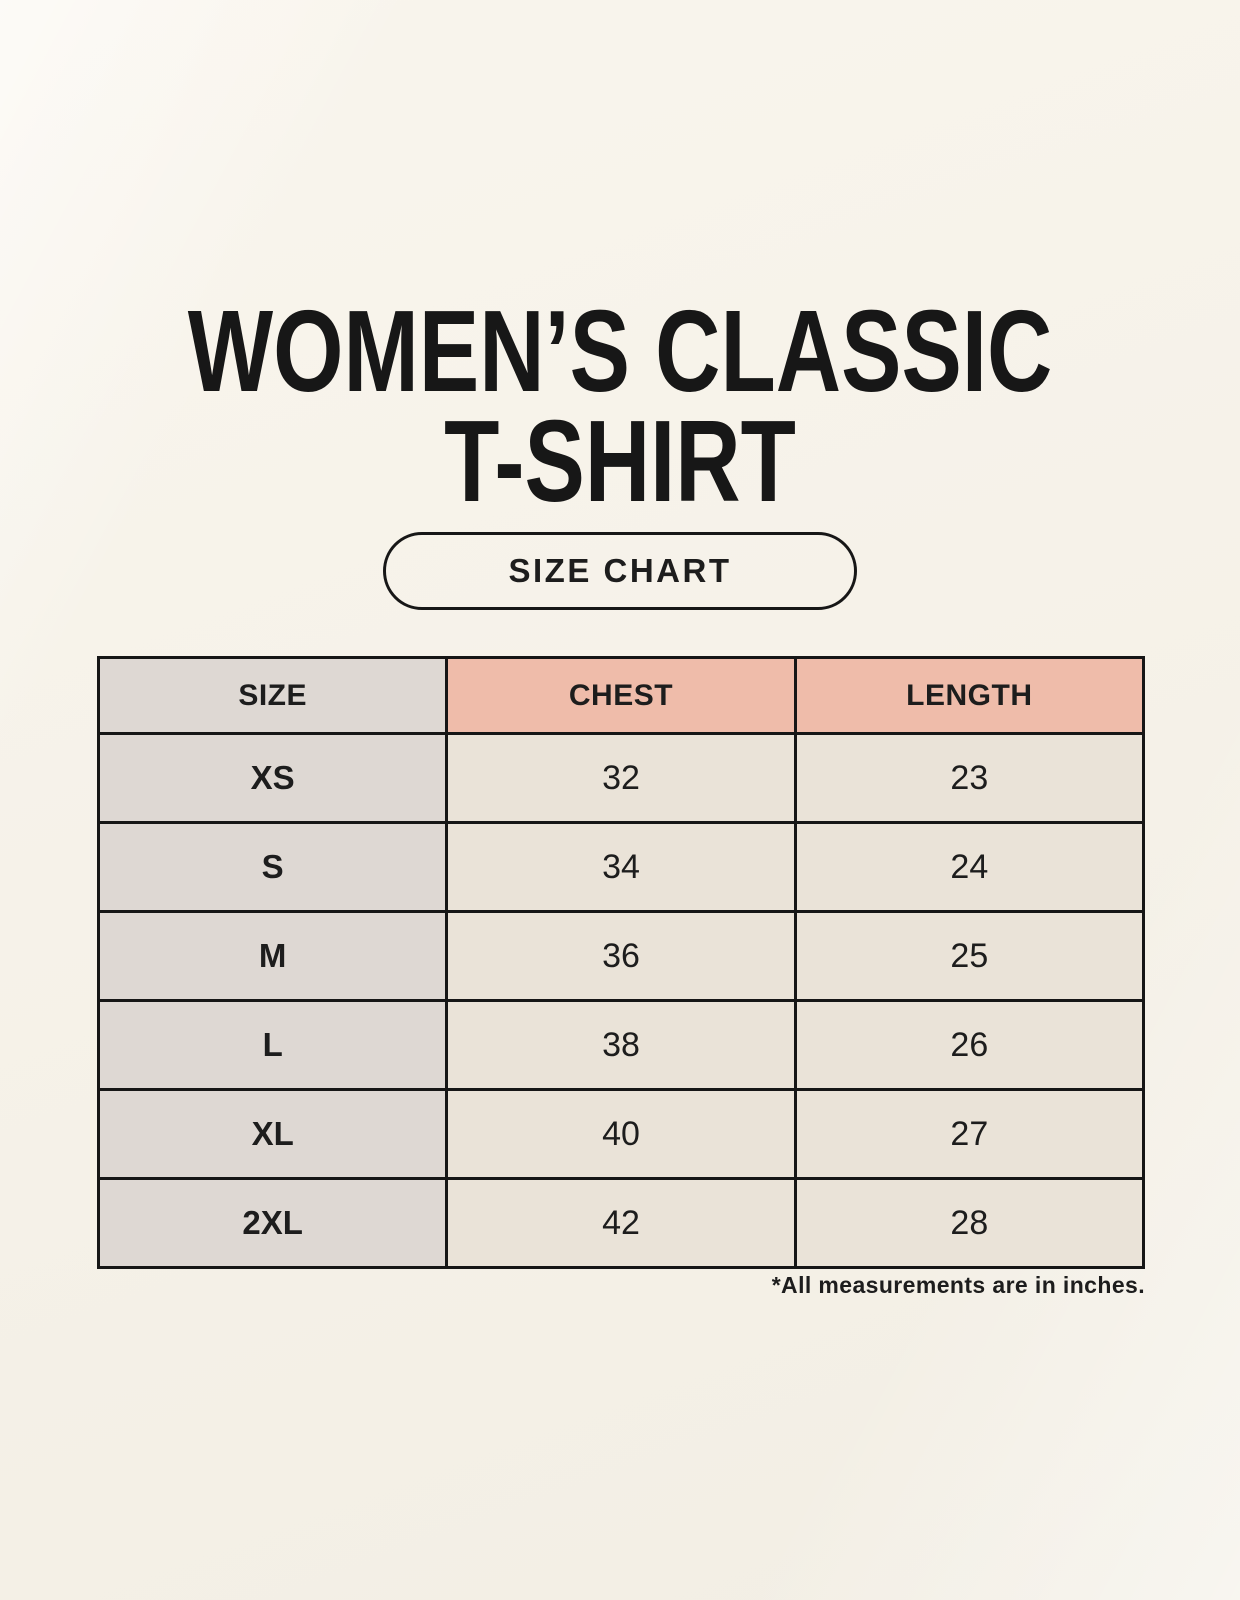 The image size is (1240, 1600). What do you see at coordinates (620, 461) in the screenshot?
I see `page-title-line-2: T-SHIRT` at bounding box center [620, 461].